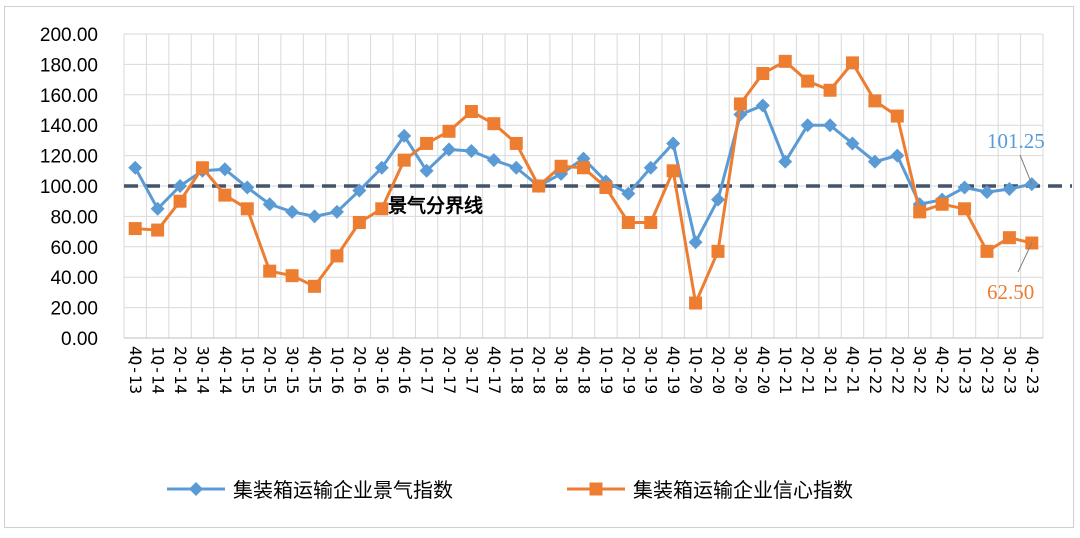 The height and width of the screenshot is (538, 1080). Describe the element at coordinates (69, 126) in the screenshot. I see `y-tick-label: 140.00` at that location.